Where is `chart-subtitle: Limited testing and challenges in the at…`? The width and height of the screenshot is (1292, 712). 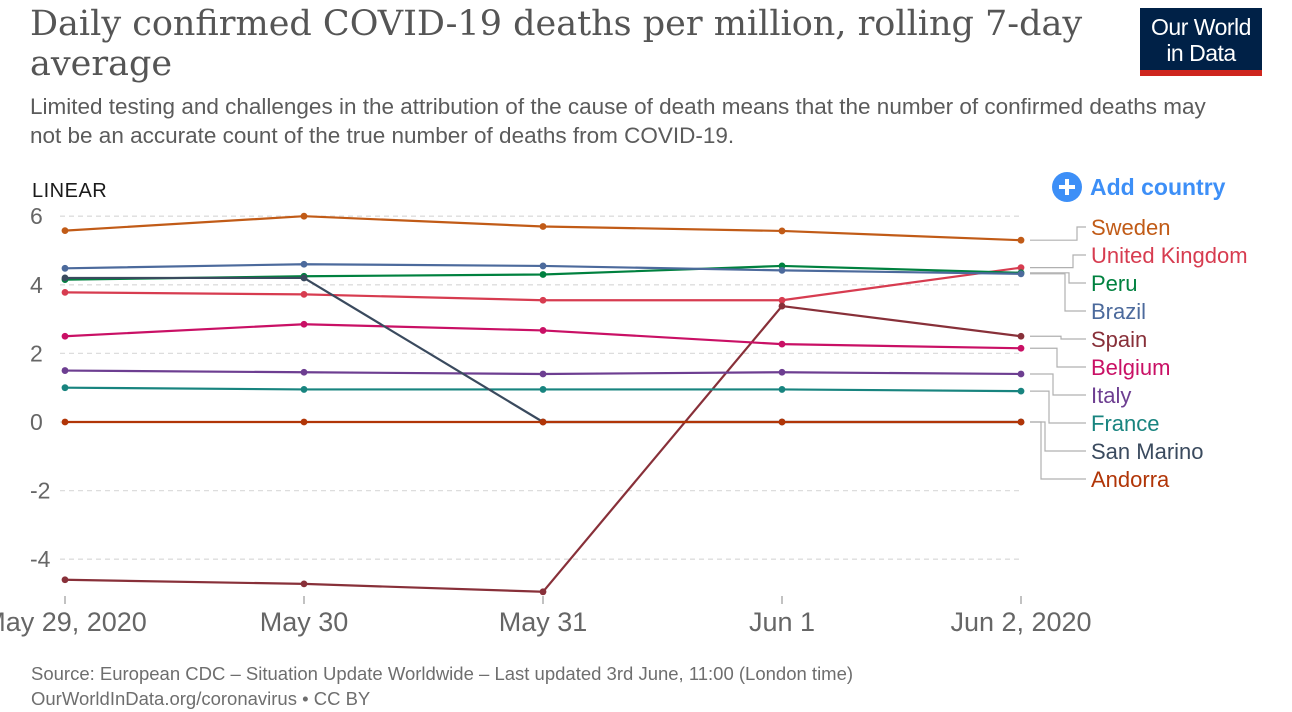
chart-subtitle: Limited testing and challenges in the at… is located at coordinates (618, 121).